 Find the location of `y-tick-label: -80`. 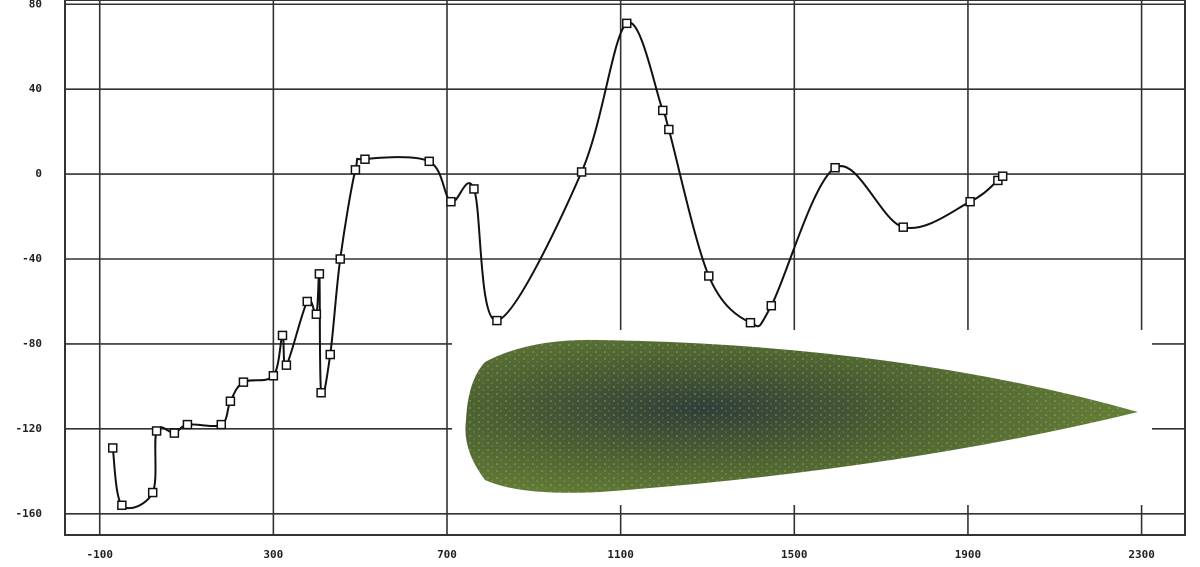

y-tick-label: -80 is located at coordinates (32, 343).